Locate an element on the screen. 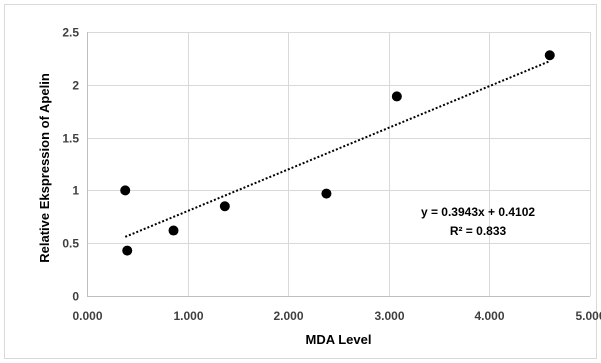 The height and width of the screenshot is (363, 601). x-tick-label: 2.000 is located at coordinates (288, 316).